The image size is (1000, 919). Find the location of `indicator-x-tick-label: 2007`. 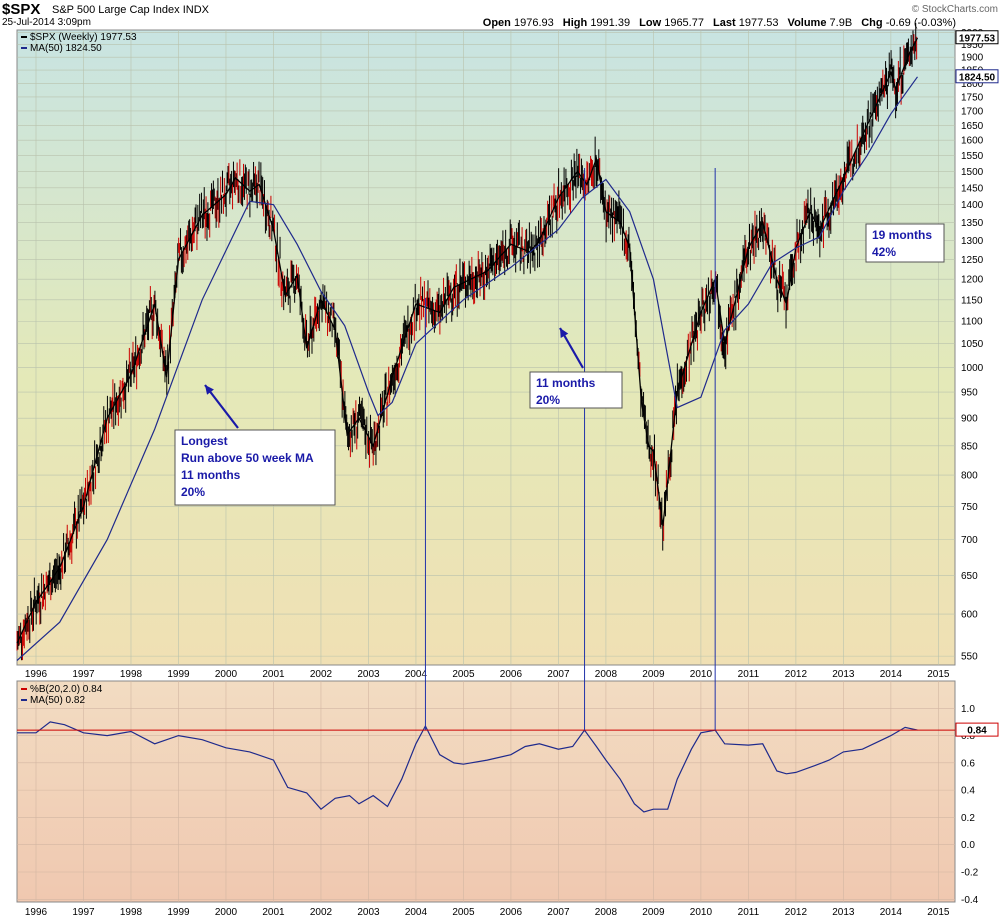

indicator-x-tick-label: 2007 is located at coordinates (558, 912).